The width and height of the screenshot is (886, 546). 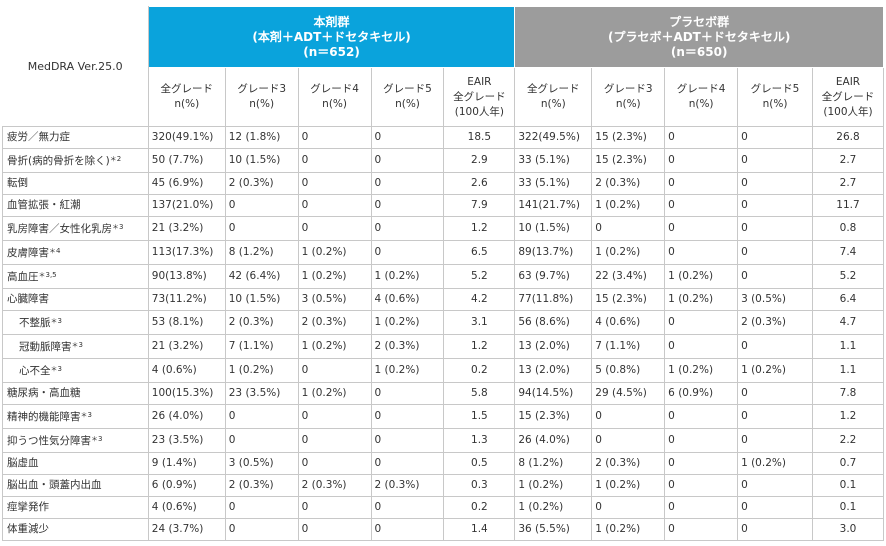 What do you see at coordinates (75, 322) in the screenshot?
I see `row-label-cell: 不整脈＊3` at bounding box center [75, 322].